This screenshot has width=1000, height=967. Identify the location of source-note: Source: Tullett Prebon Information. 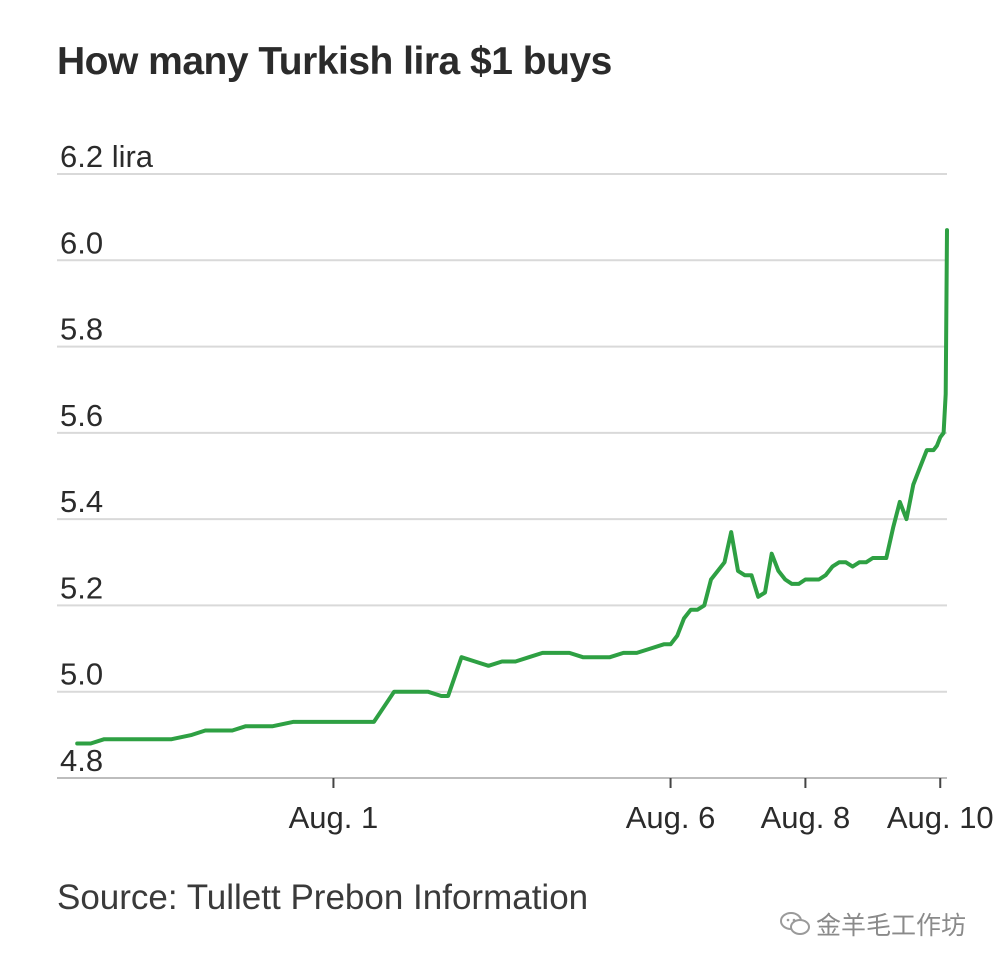
(323, 897).